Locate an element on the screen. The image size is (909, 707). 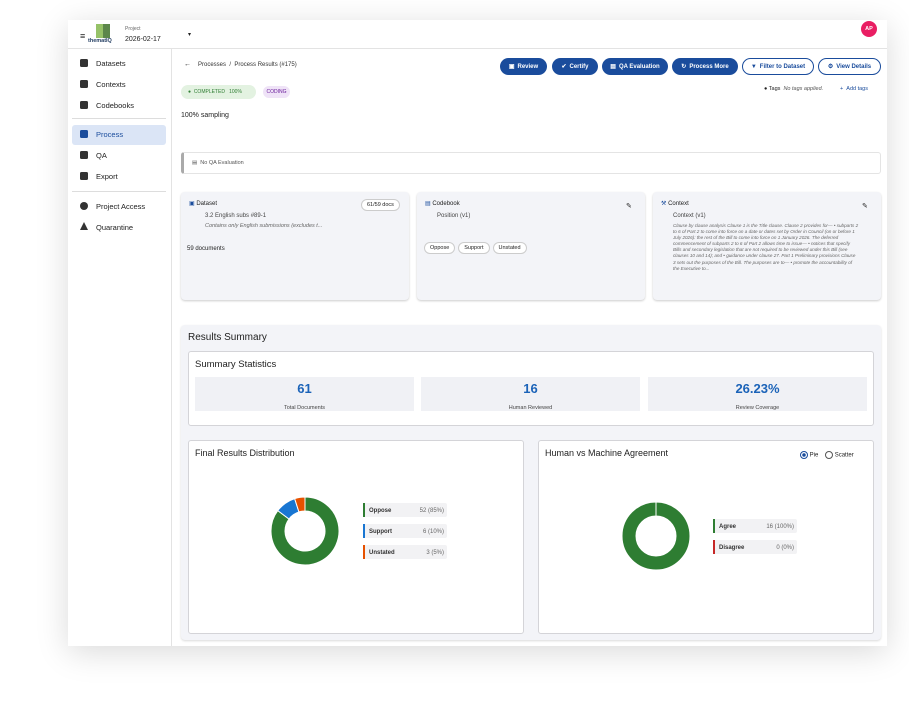
radio is located at coordinates (829, 455).